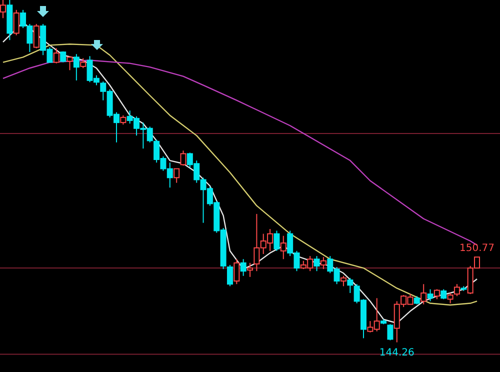  Describe the element at coordinates (477, 248) in the screenshot. I see `annotation: 150.77` at that location.